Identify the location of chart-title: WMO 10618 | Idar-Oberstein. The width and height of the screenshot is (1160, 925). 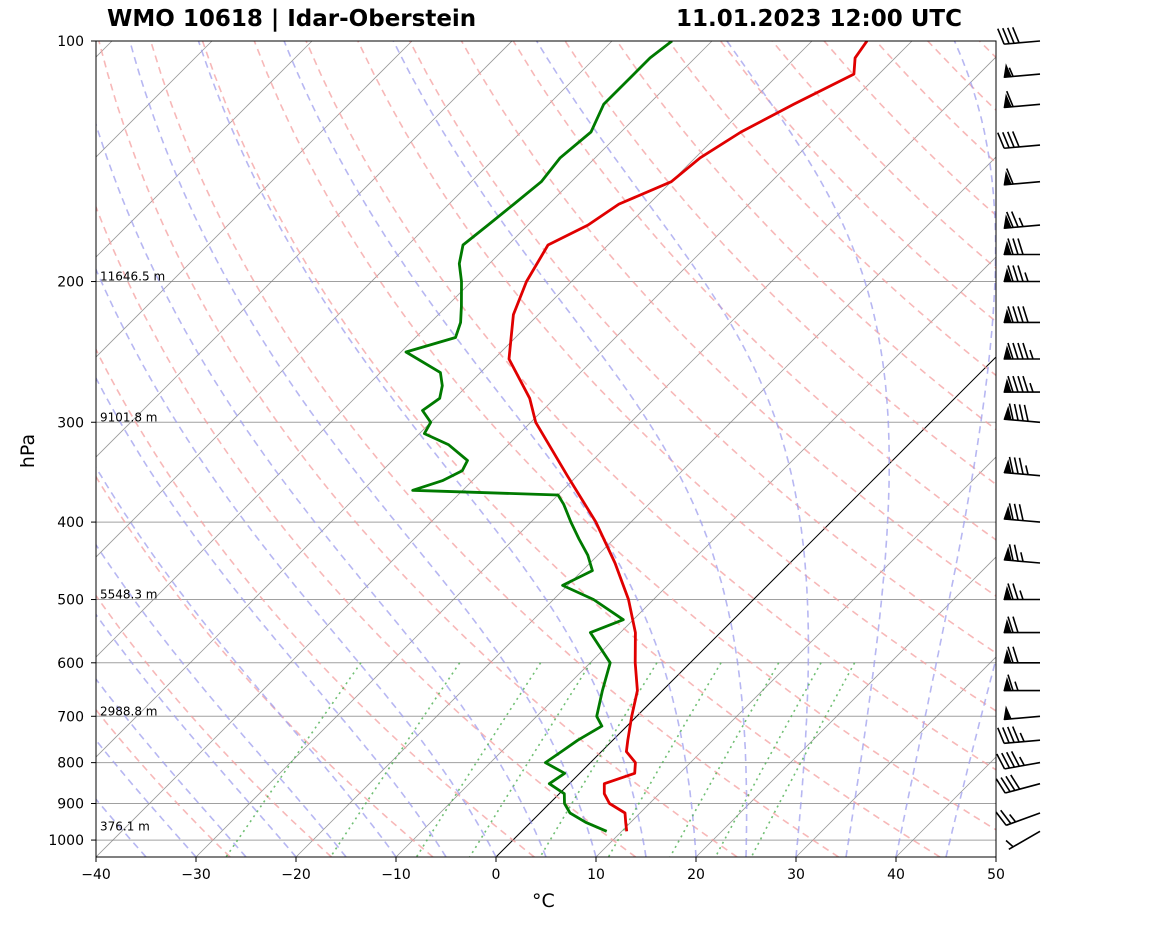
(292, 19).